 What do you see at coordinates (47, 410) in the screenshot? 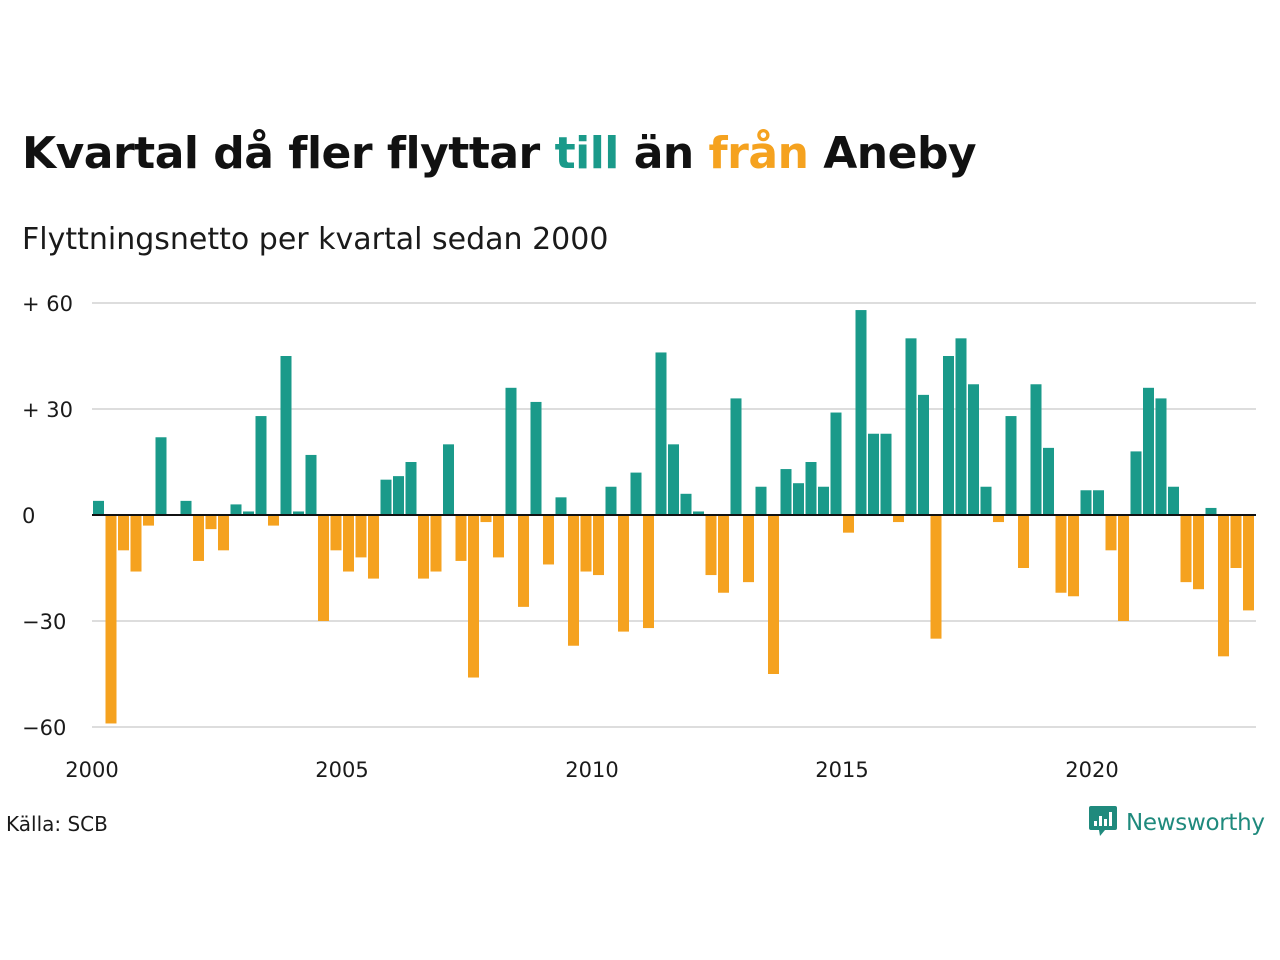
I see `y-tick-label: + 30` at bounding box center [47, 410].